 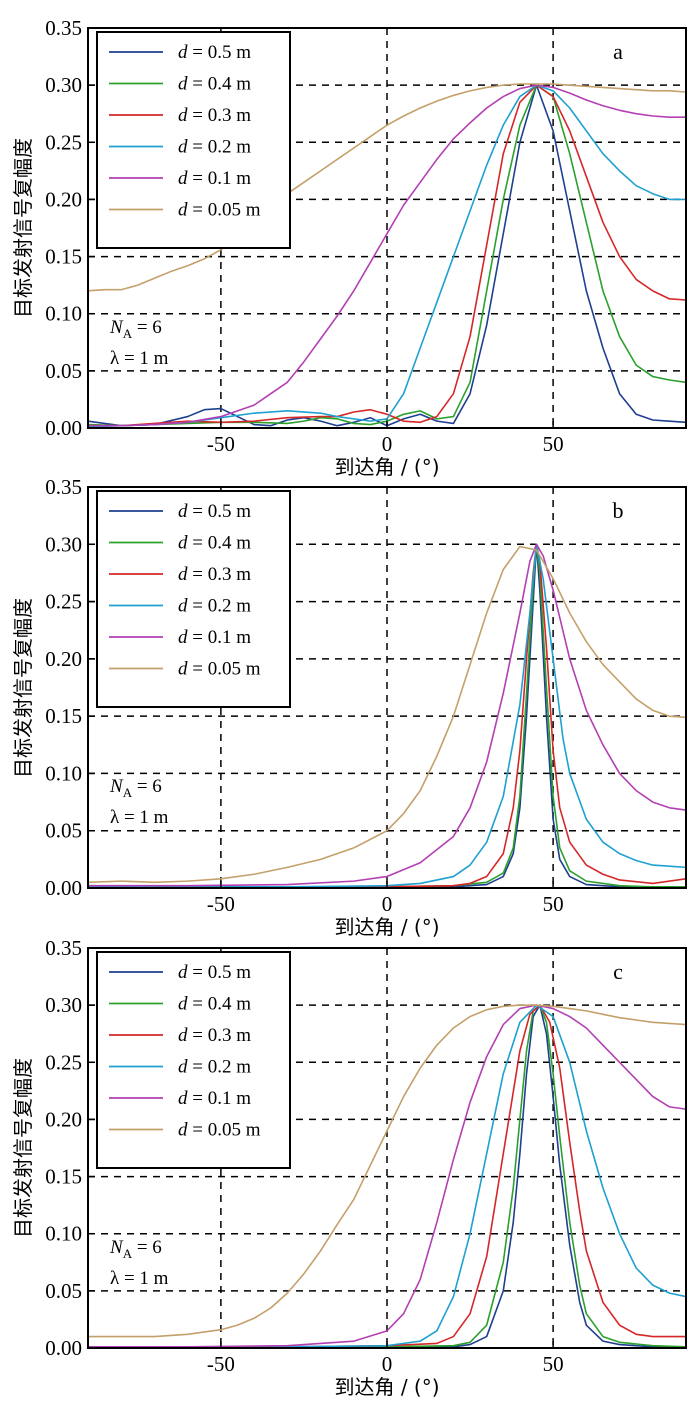 What do you see at coordinates (220, 606) in the screenshot?
I see `legend-rest: = 0.2 m` at bounding box center [220, 606].